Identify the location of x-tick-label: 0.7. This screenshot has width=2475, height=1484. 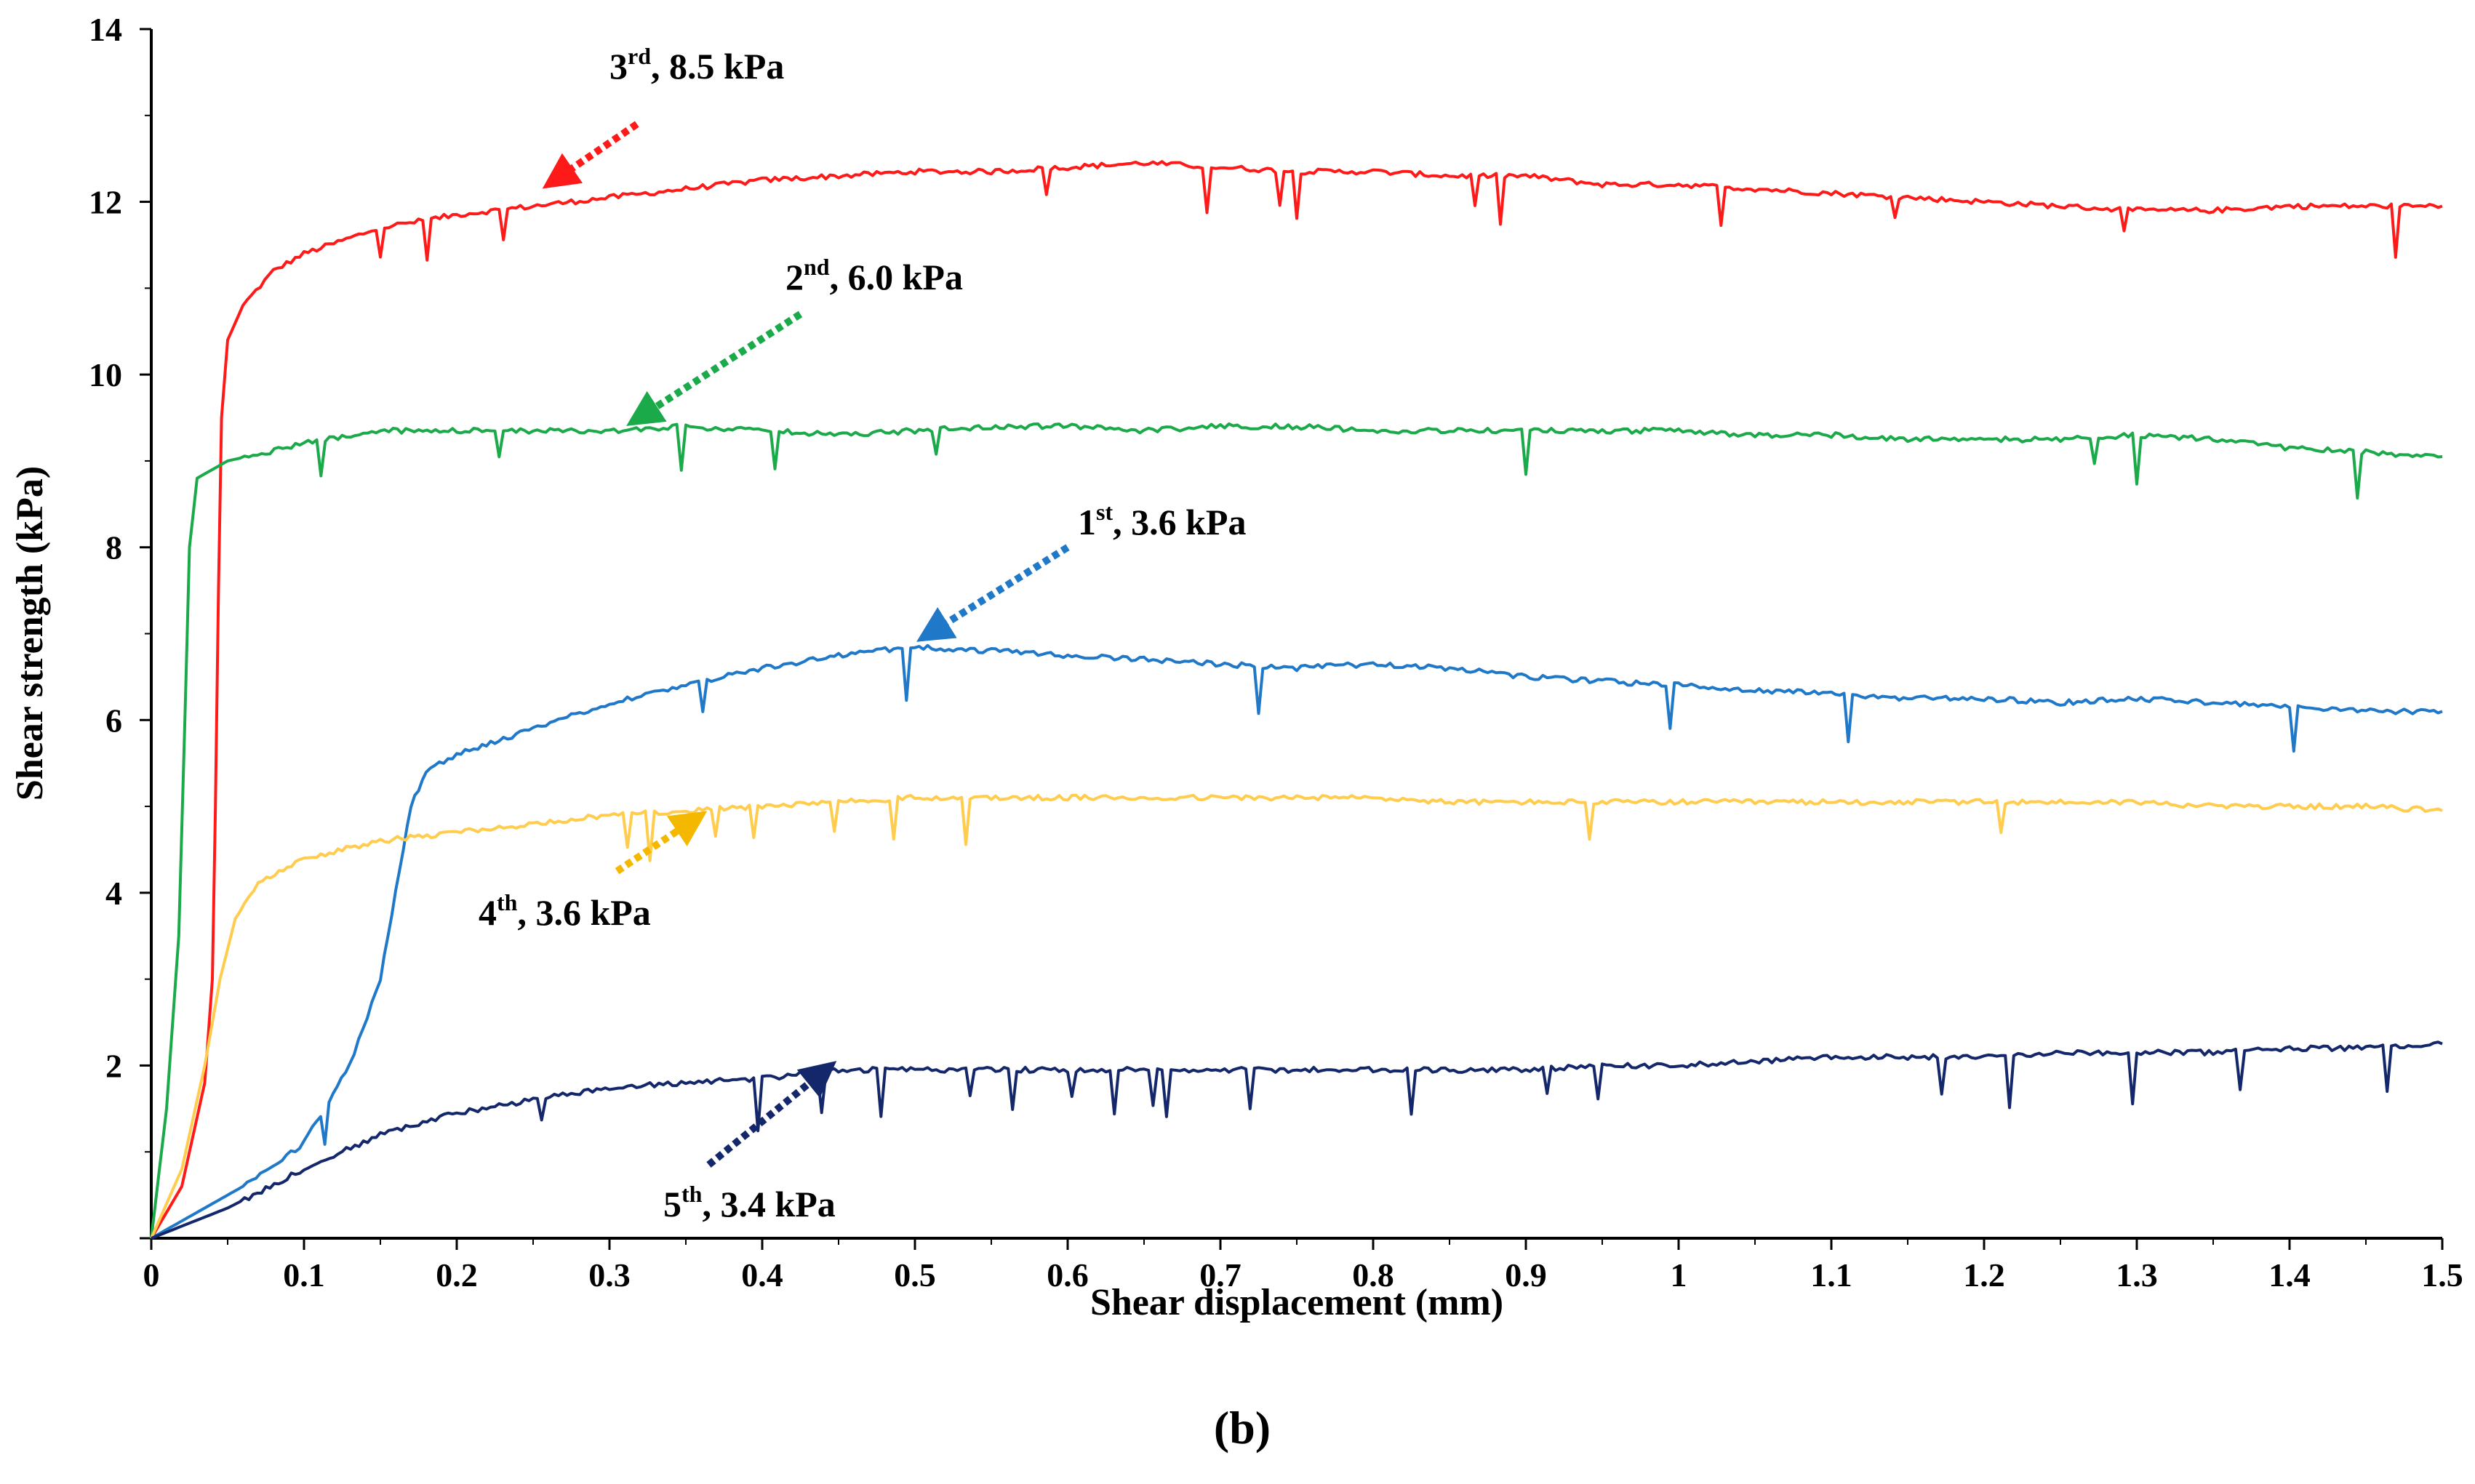
(1220, 1275).